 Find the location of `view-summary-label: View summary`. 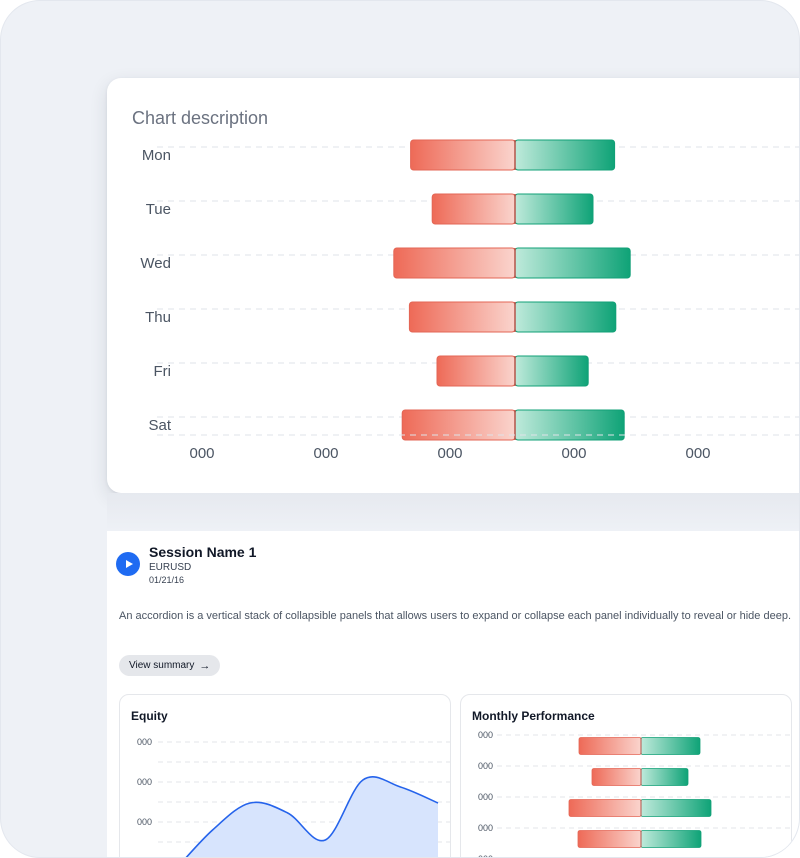

view-summary-label: View summary is located at coordinates (162, 665).